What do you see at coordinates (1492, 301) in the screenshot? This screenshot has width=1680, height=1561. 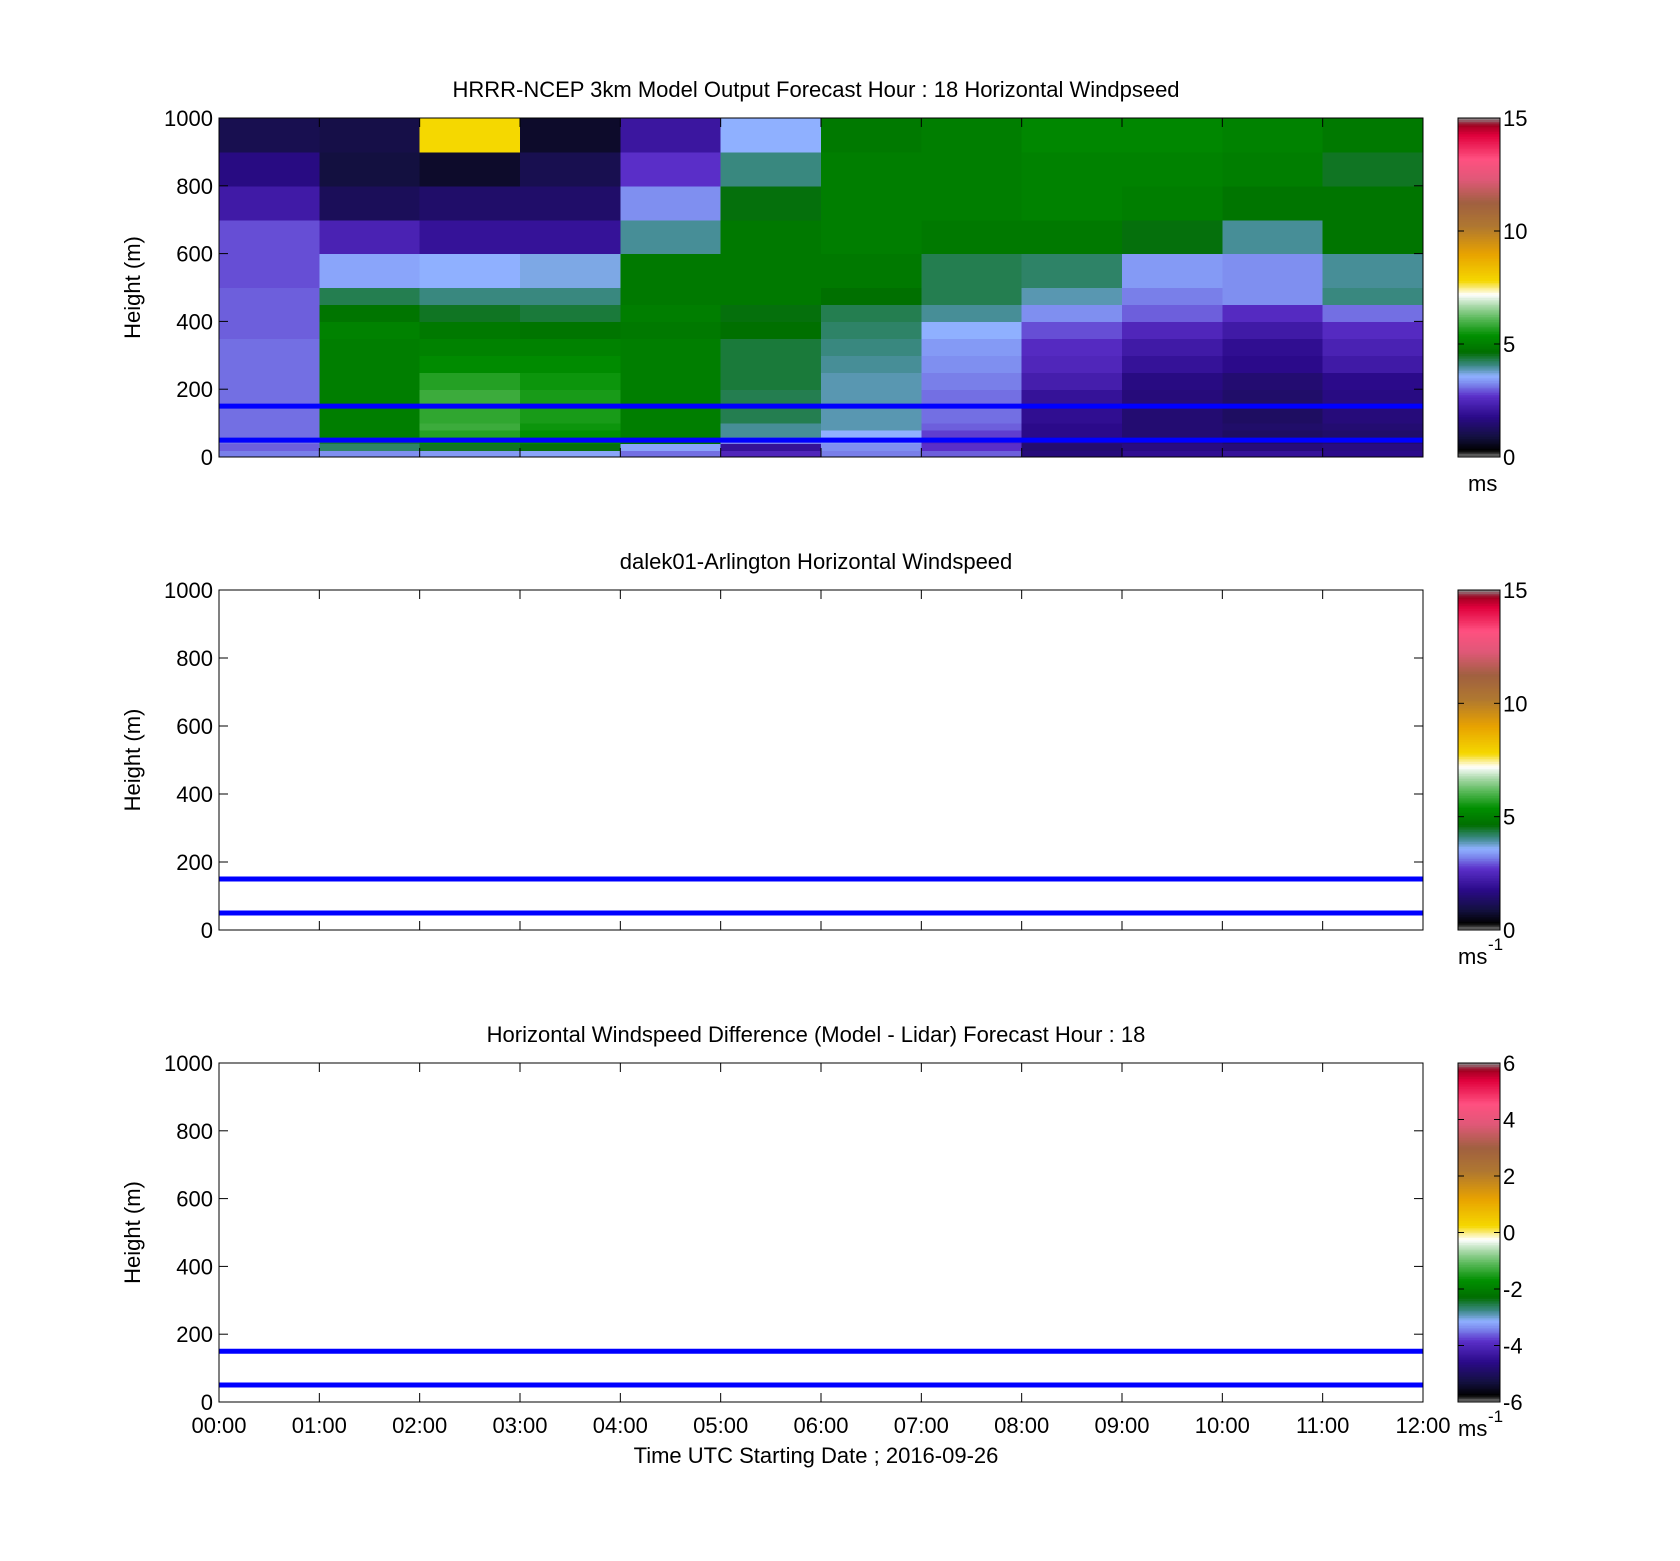 I see `colorbar: 0 5 10 15 ms` at bounding box center [1492, 301].